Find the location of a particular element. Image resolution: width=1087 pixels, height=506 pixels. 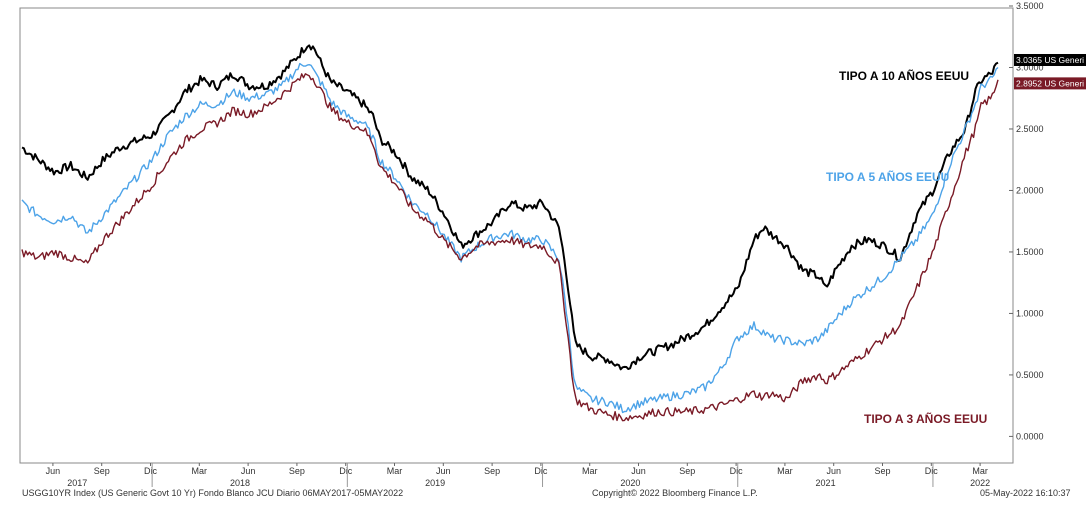

y-tick-label: 3.5000 is located at coordinates (1030, 6).